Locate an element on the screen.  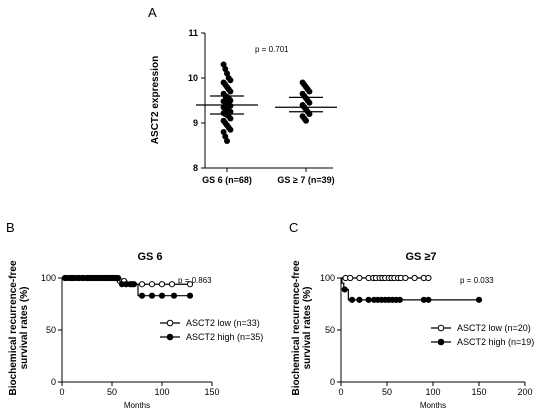
panel-b-y-tick-label: 100 is located at coordinates (48, 278).